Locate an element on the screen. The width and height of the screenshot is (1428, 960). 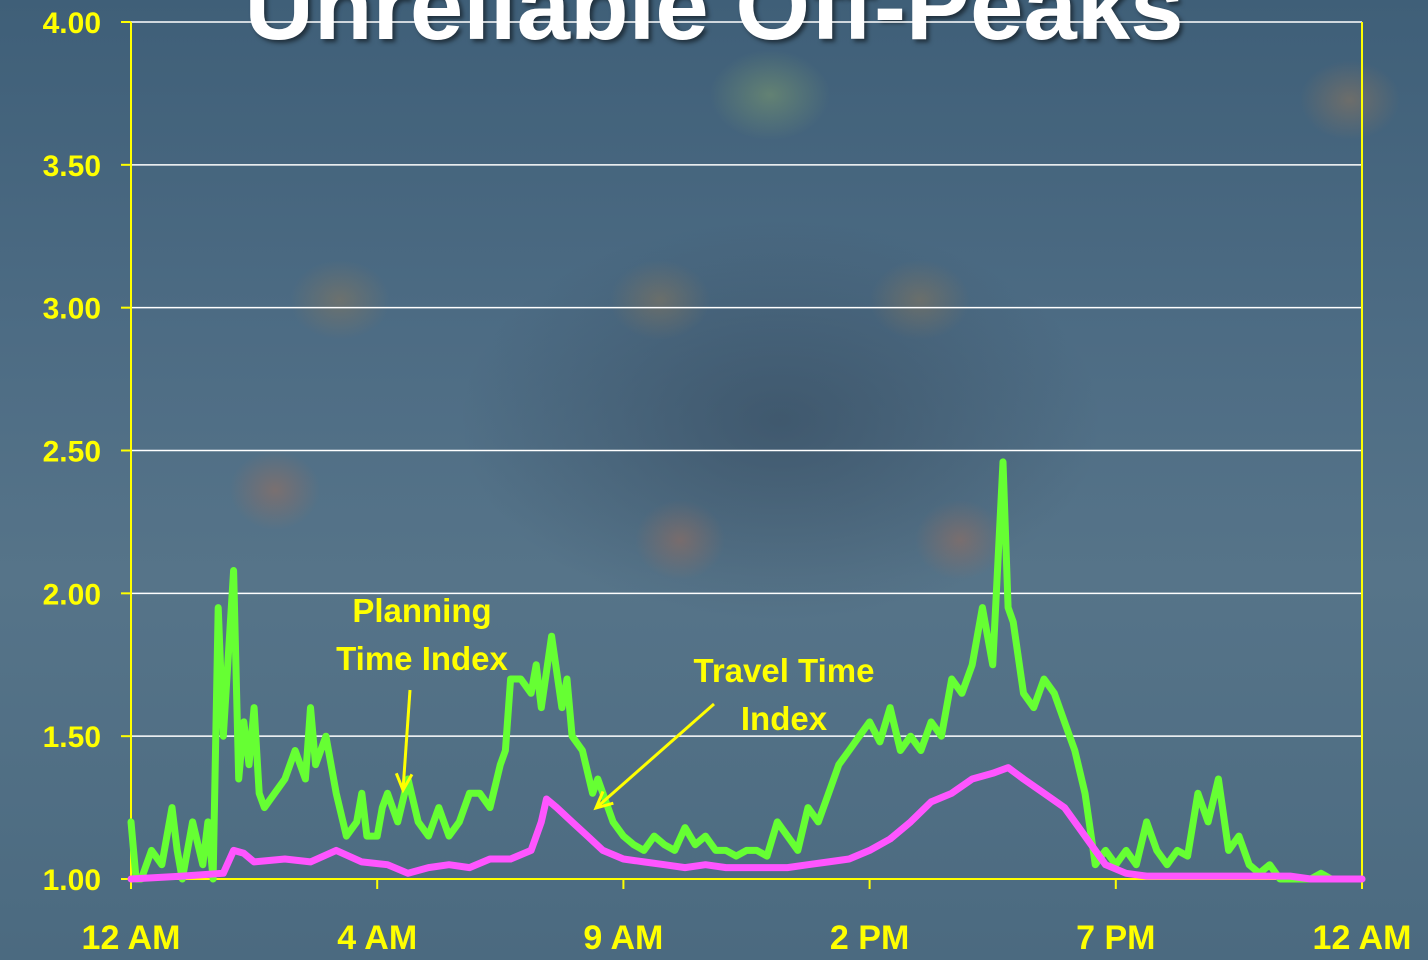
y-tick-label: 2.00 is located at coordinates (72, 594).